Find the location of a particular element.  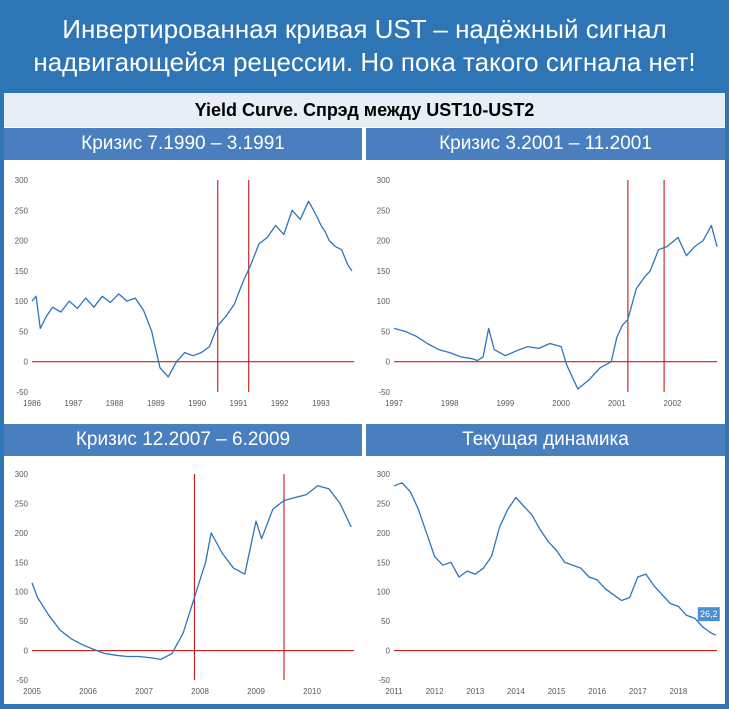

x-tick-label: 2012 is located at coordinates (435, 691).